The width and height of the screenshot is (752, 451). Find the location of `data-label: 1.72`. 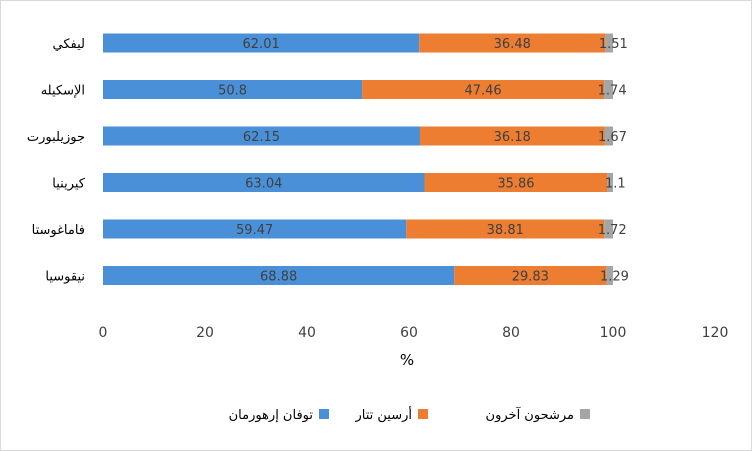

data-label: 1.72 is located at coordinates (612, 230).